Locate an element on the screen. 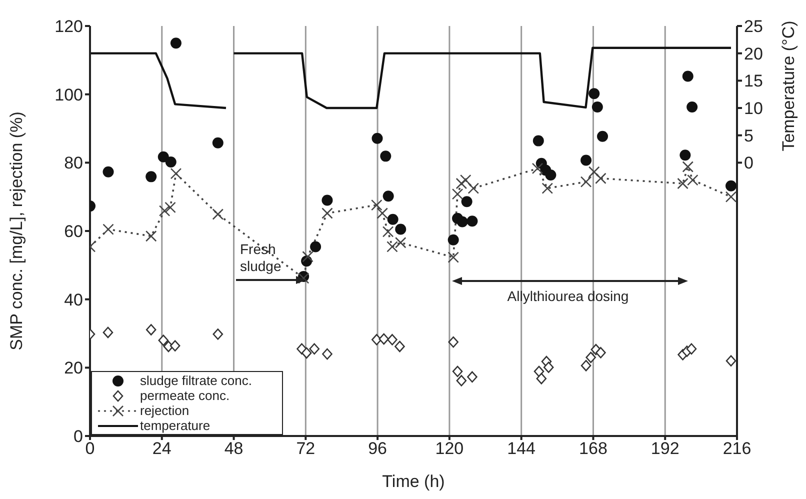  legend-label: rejection is located at coordinates (165, 410).